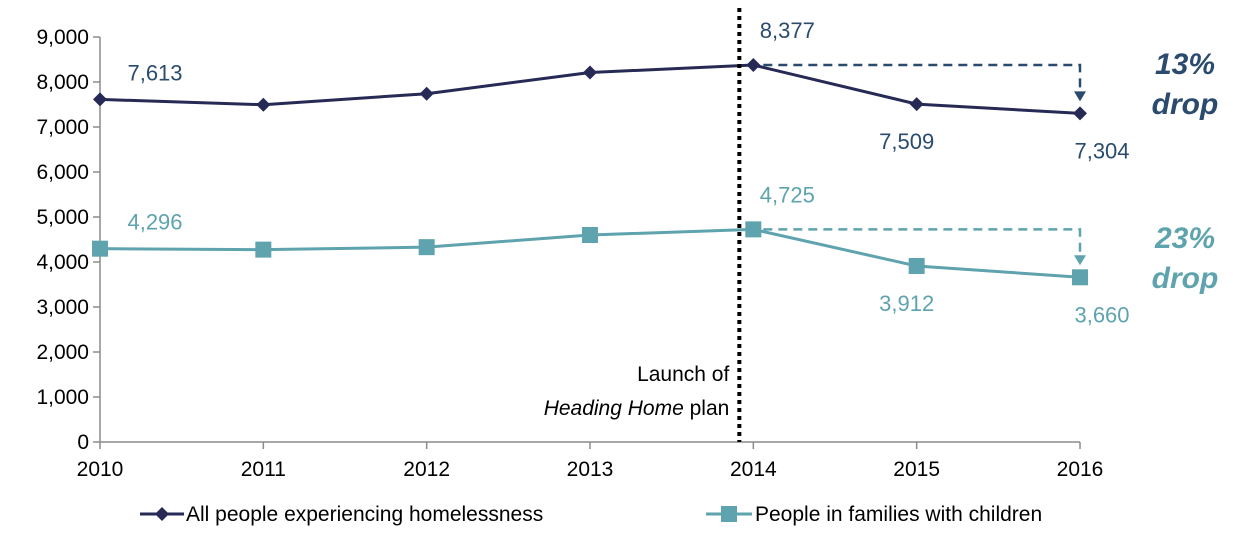 The width and height of the screenshot is (1233, 535). I want to click on launch-annotation-plan-name: Heading Home, so click(614, 408).